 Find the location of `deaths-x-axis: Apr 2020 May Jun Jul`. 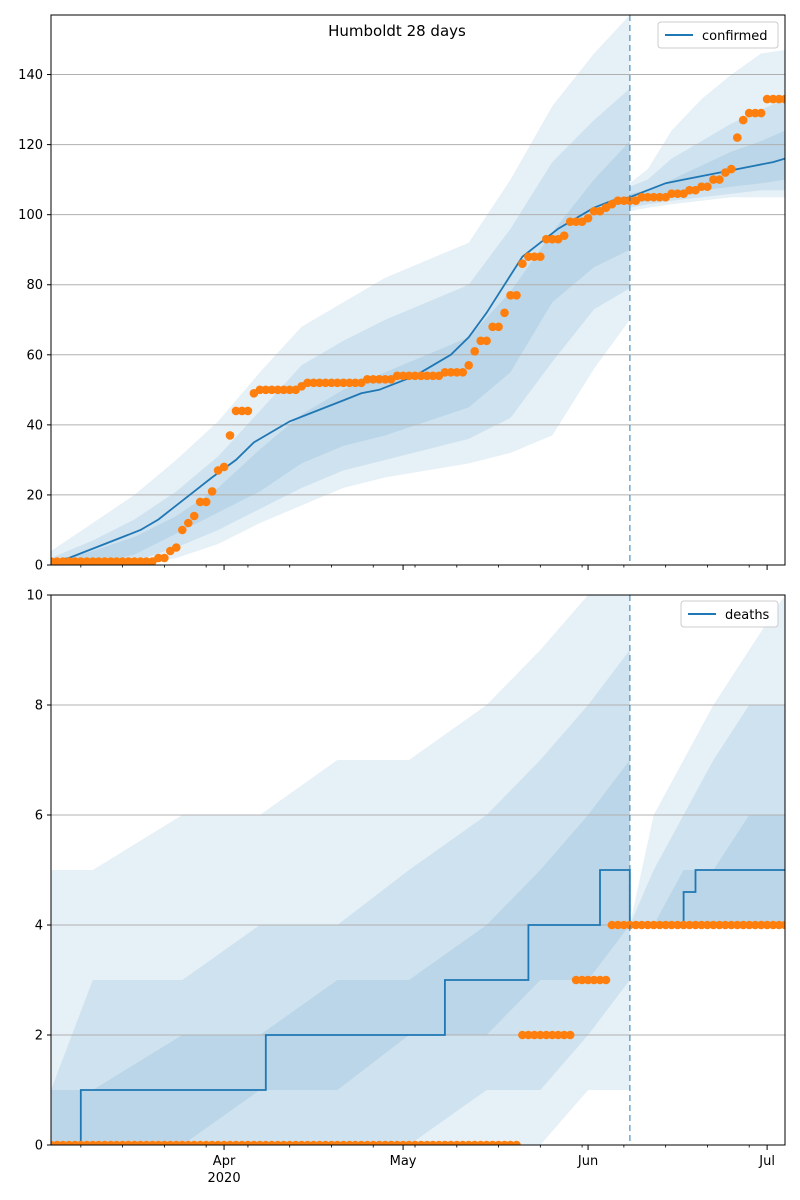

deaths-x-axis: Apr 2020 May Jun Jul is located at coordinates (427, 1165).